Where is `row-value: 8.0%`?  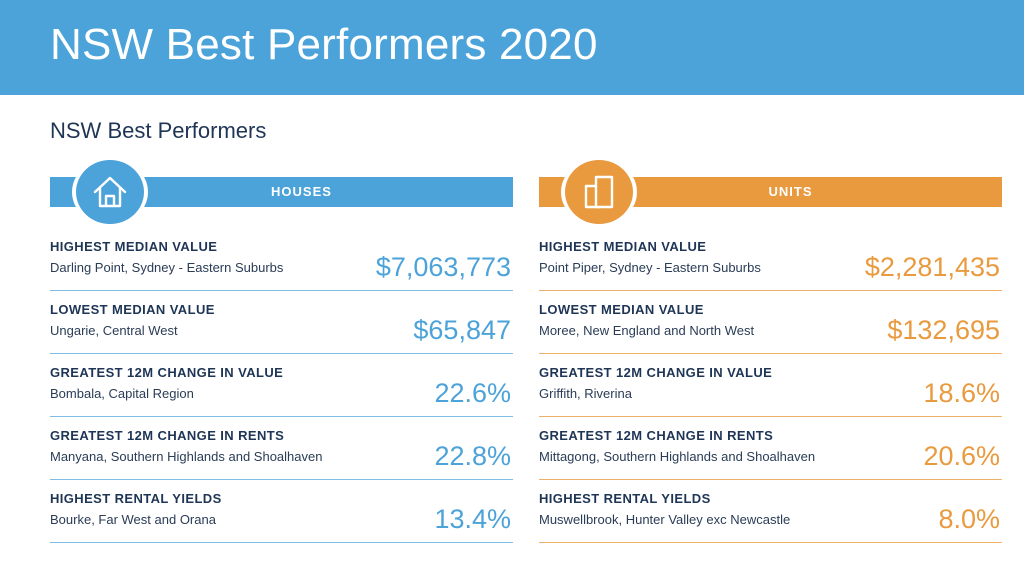 row-value: 8.0% is located at coordinates (969, 519).